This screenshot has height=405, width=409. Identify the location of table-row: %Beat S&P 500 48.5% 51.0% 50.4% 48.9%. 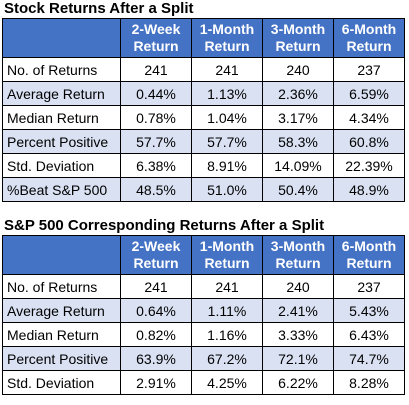
(203, 189).